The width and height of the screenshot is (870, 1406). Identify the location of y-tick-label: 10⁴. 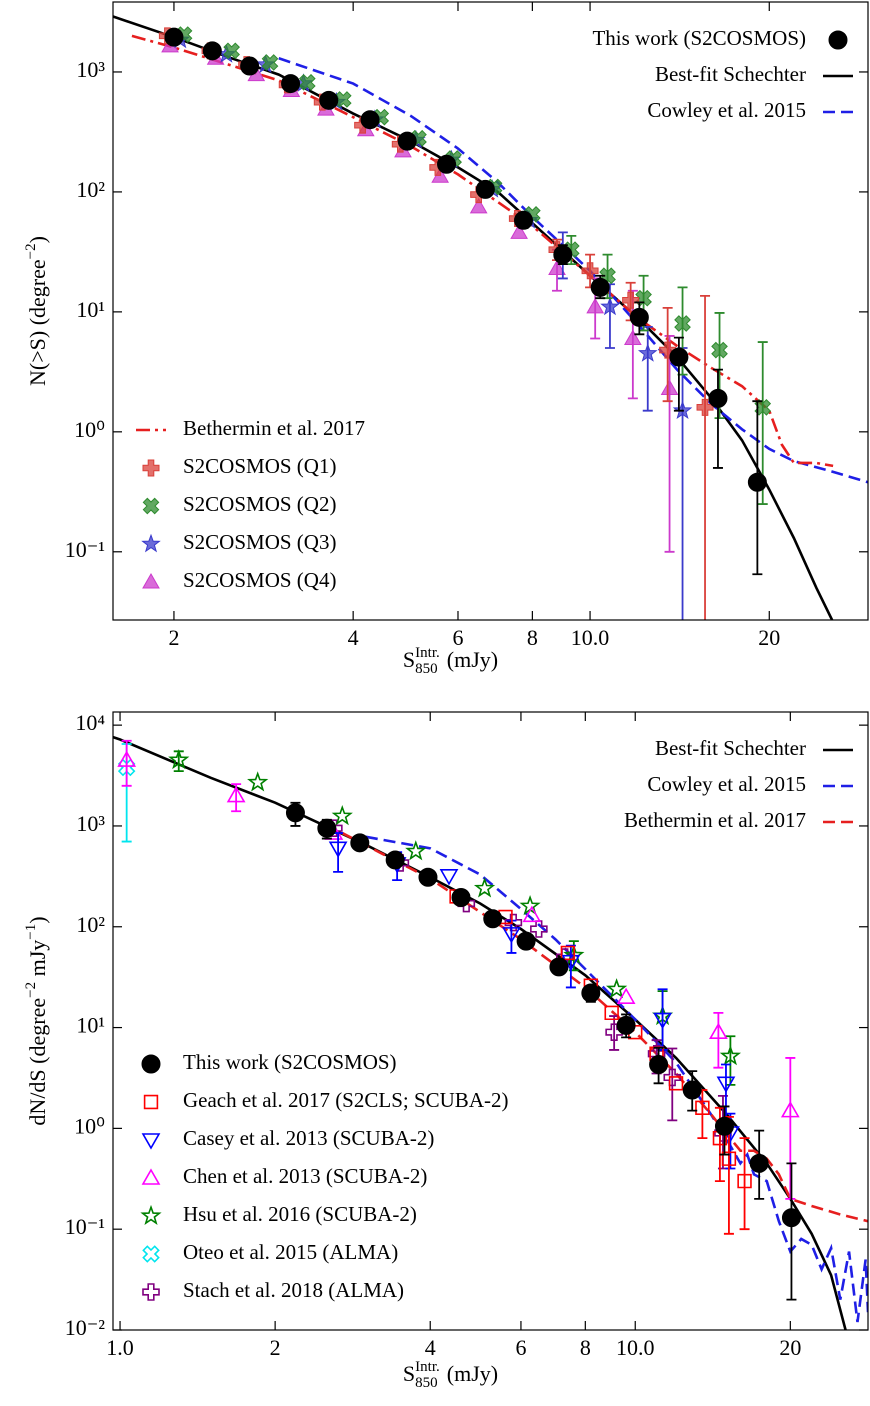
(90, 722).